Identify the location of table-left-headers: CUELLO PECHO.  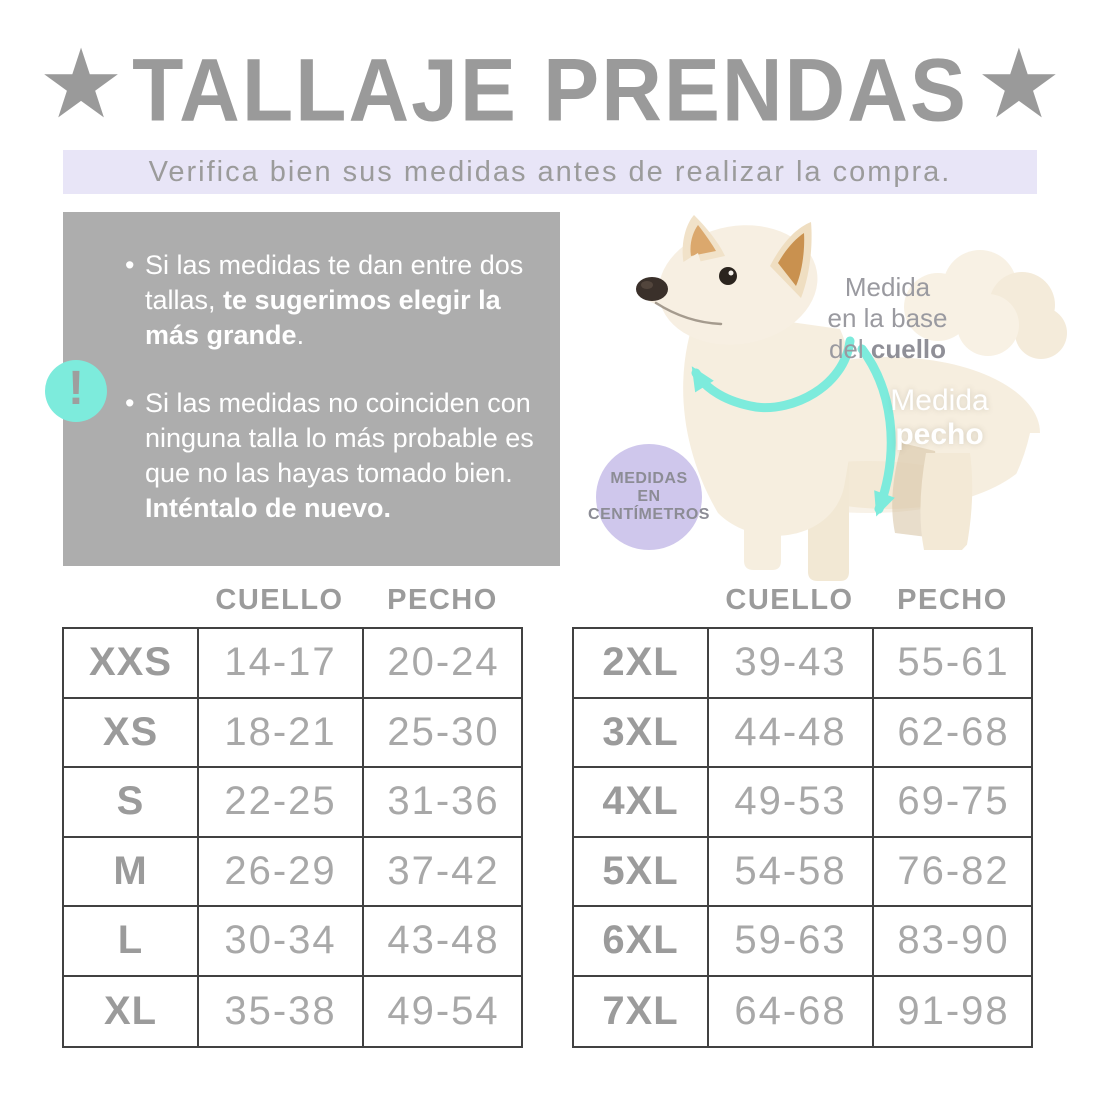
(292, 600).